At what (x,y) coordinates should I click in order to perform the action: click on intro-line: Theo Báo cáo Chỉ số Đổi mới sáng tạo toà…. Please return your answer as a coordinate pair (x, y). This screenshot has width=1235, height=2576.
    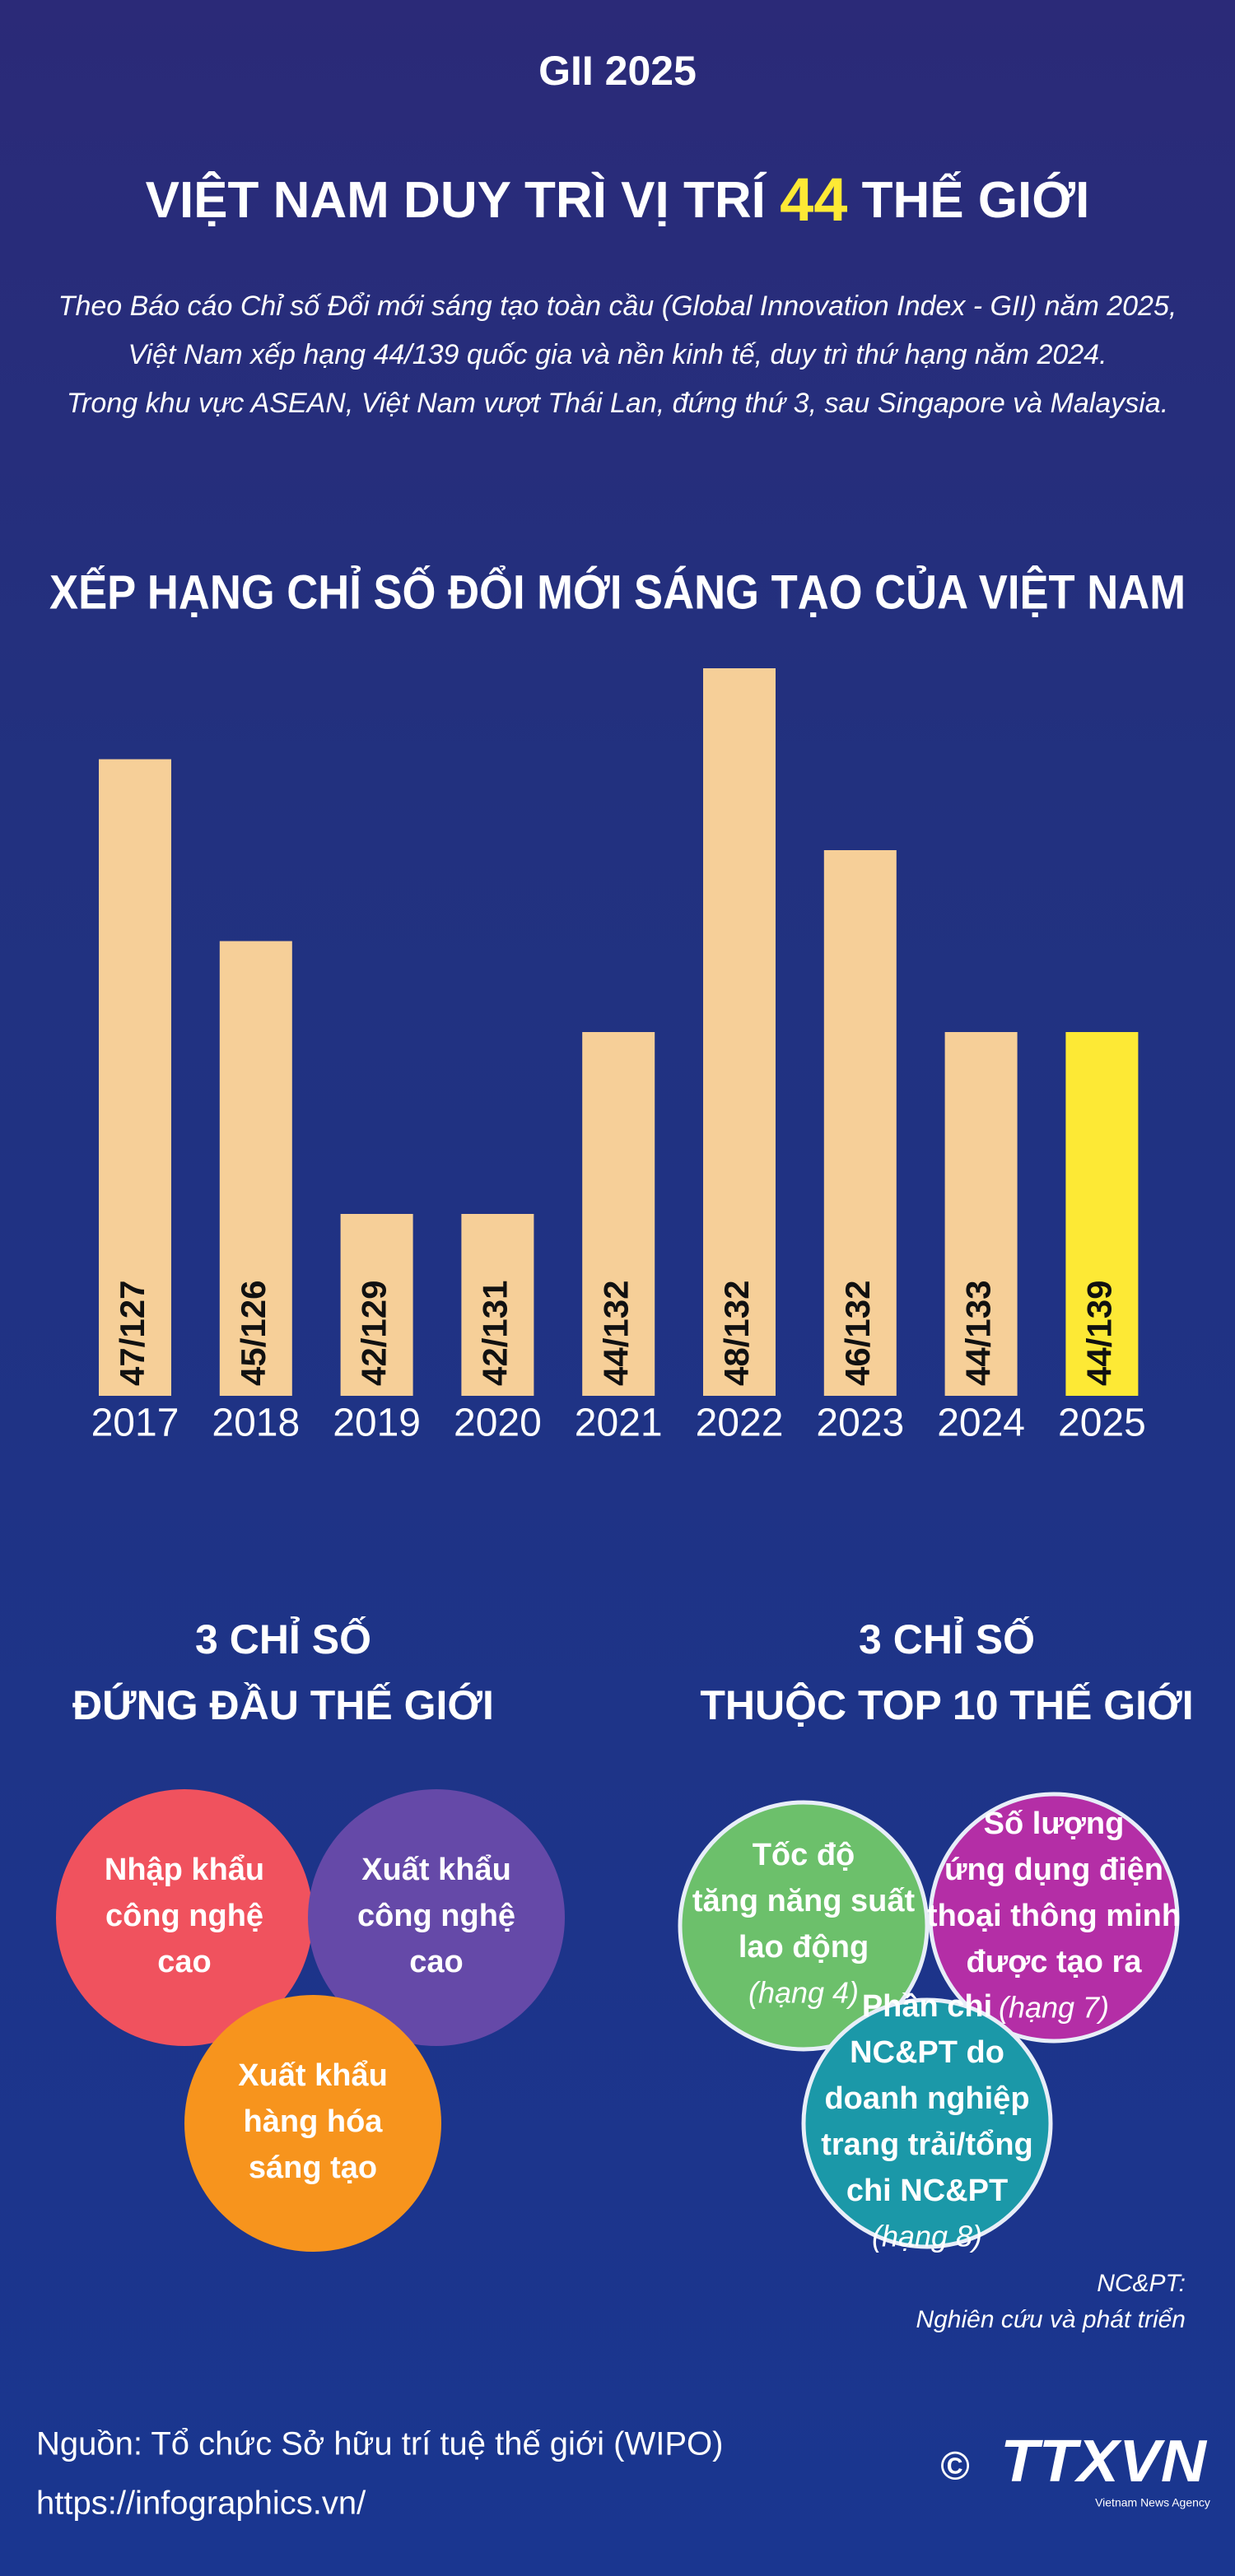
    Looking at the image, I should click on (617, 306).